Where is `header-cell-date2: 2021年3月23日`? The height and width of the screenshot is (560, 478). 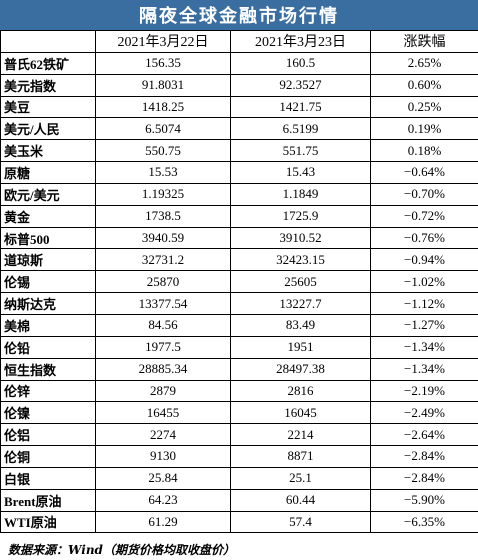
header-cell-date2: 2021年3月23日 is located at coordinates (300, 41).